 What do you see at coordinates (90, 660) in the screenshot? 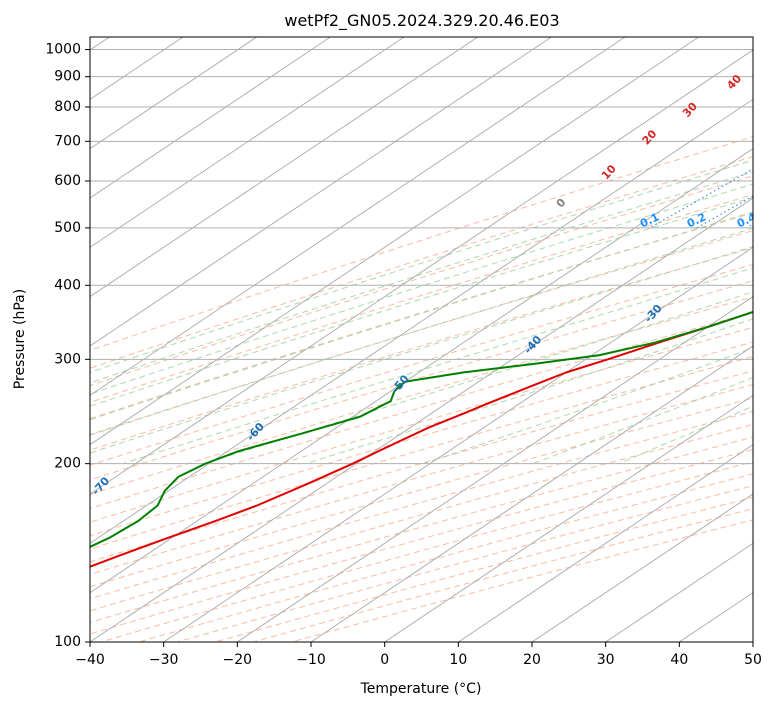
I see `x-tick-label: −40` at bounding box center [90, 660].